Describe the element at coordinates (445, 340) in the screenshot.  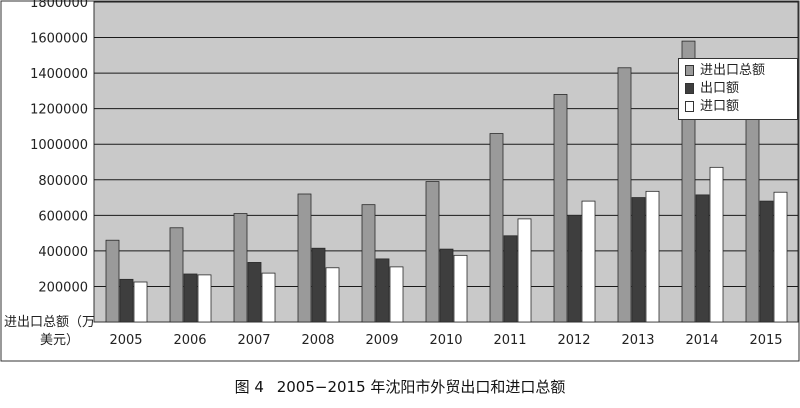
I see `x-tick-label: 2010` at that location.